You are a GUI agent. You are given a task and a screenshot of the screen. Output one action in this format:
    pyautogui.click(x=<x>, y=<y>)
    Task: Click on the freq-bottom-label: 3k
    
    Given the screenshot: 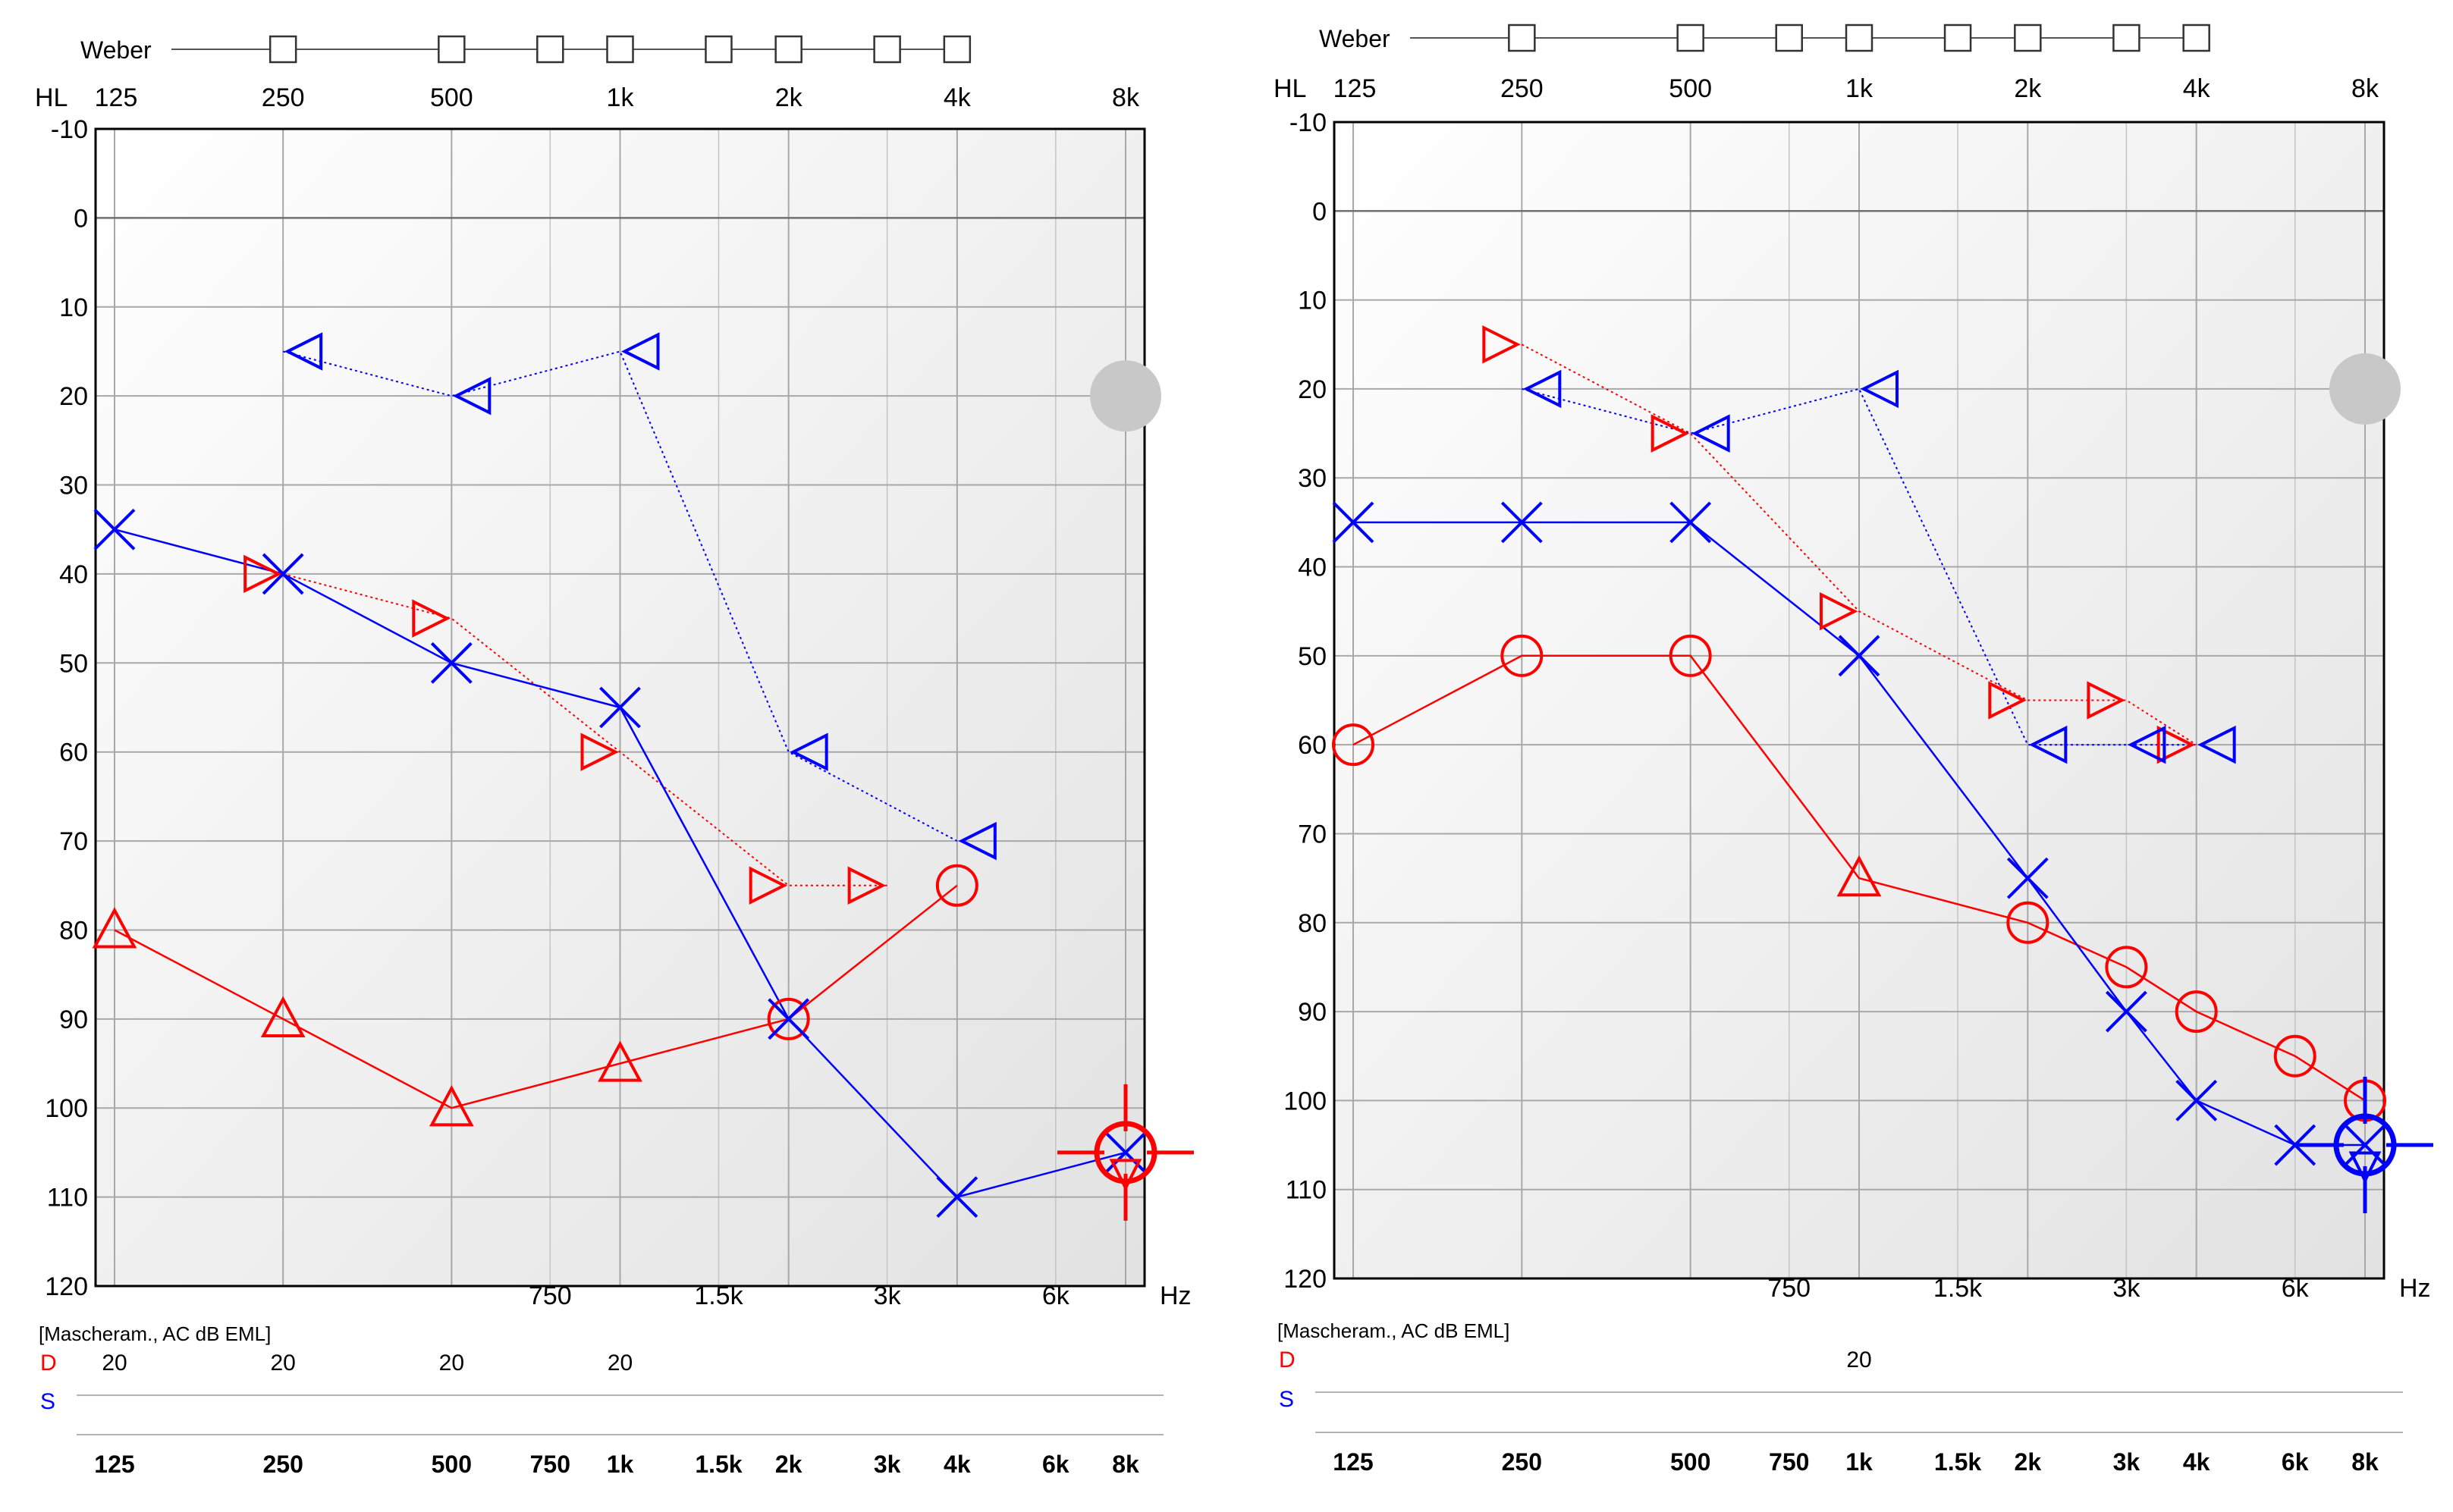 What is the action you would take?
    pyautogui.click(x=2126, y=1462)
    